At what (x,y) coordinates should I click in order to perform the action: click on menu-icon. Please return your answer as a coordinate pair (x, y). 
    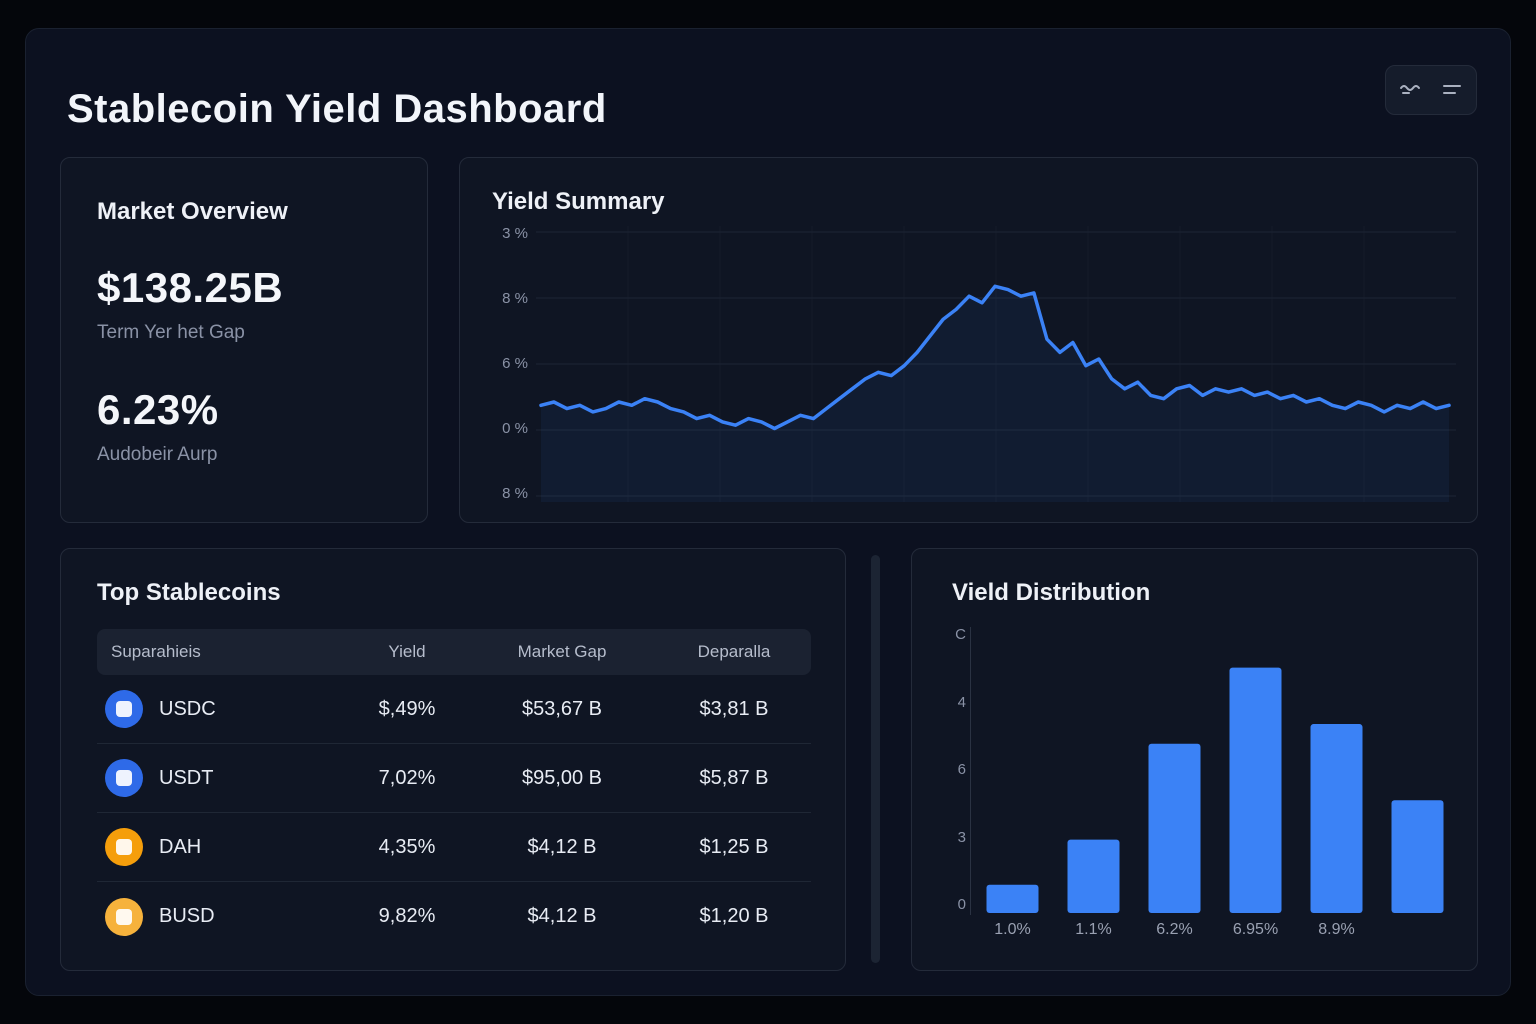
    Looking at the image, I should click on (1452, 89).